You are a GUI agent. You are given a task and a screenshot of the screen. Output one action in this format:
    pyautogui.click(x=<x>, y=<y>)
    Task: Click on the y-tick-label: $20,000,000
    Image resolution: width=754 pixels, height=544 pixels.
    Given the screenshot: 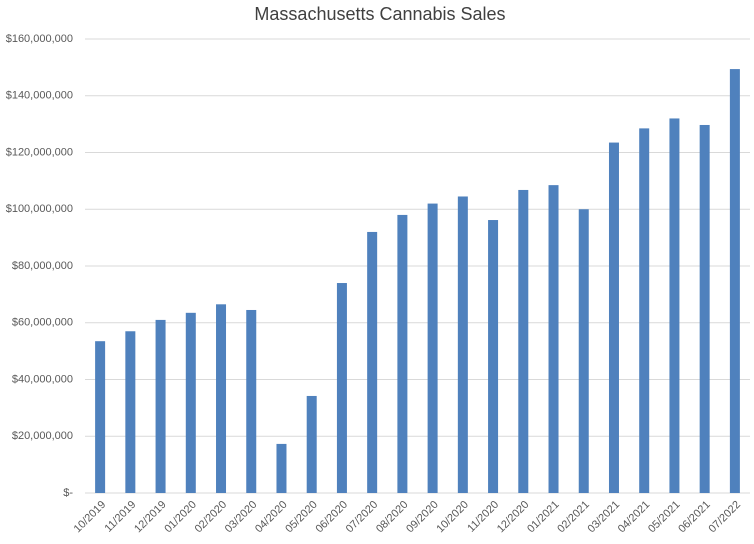 What is the action you would take?
    pyautogui.click(x=42, y=436)
    